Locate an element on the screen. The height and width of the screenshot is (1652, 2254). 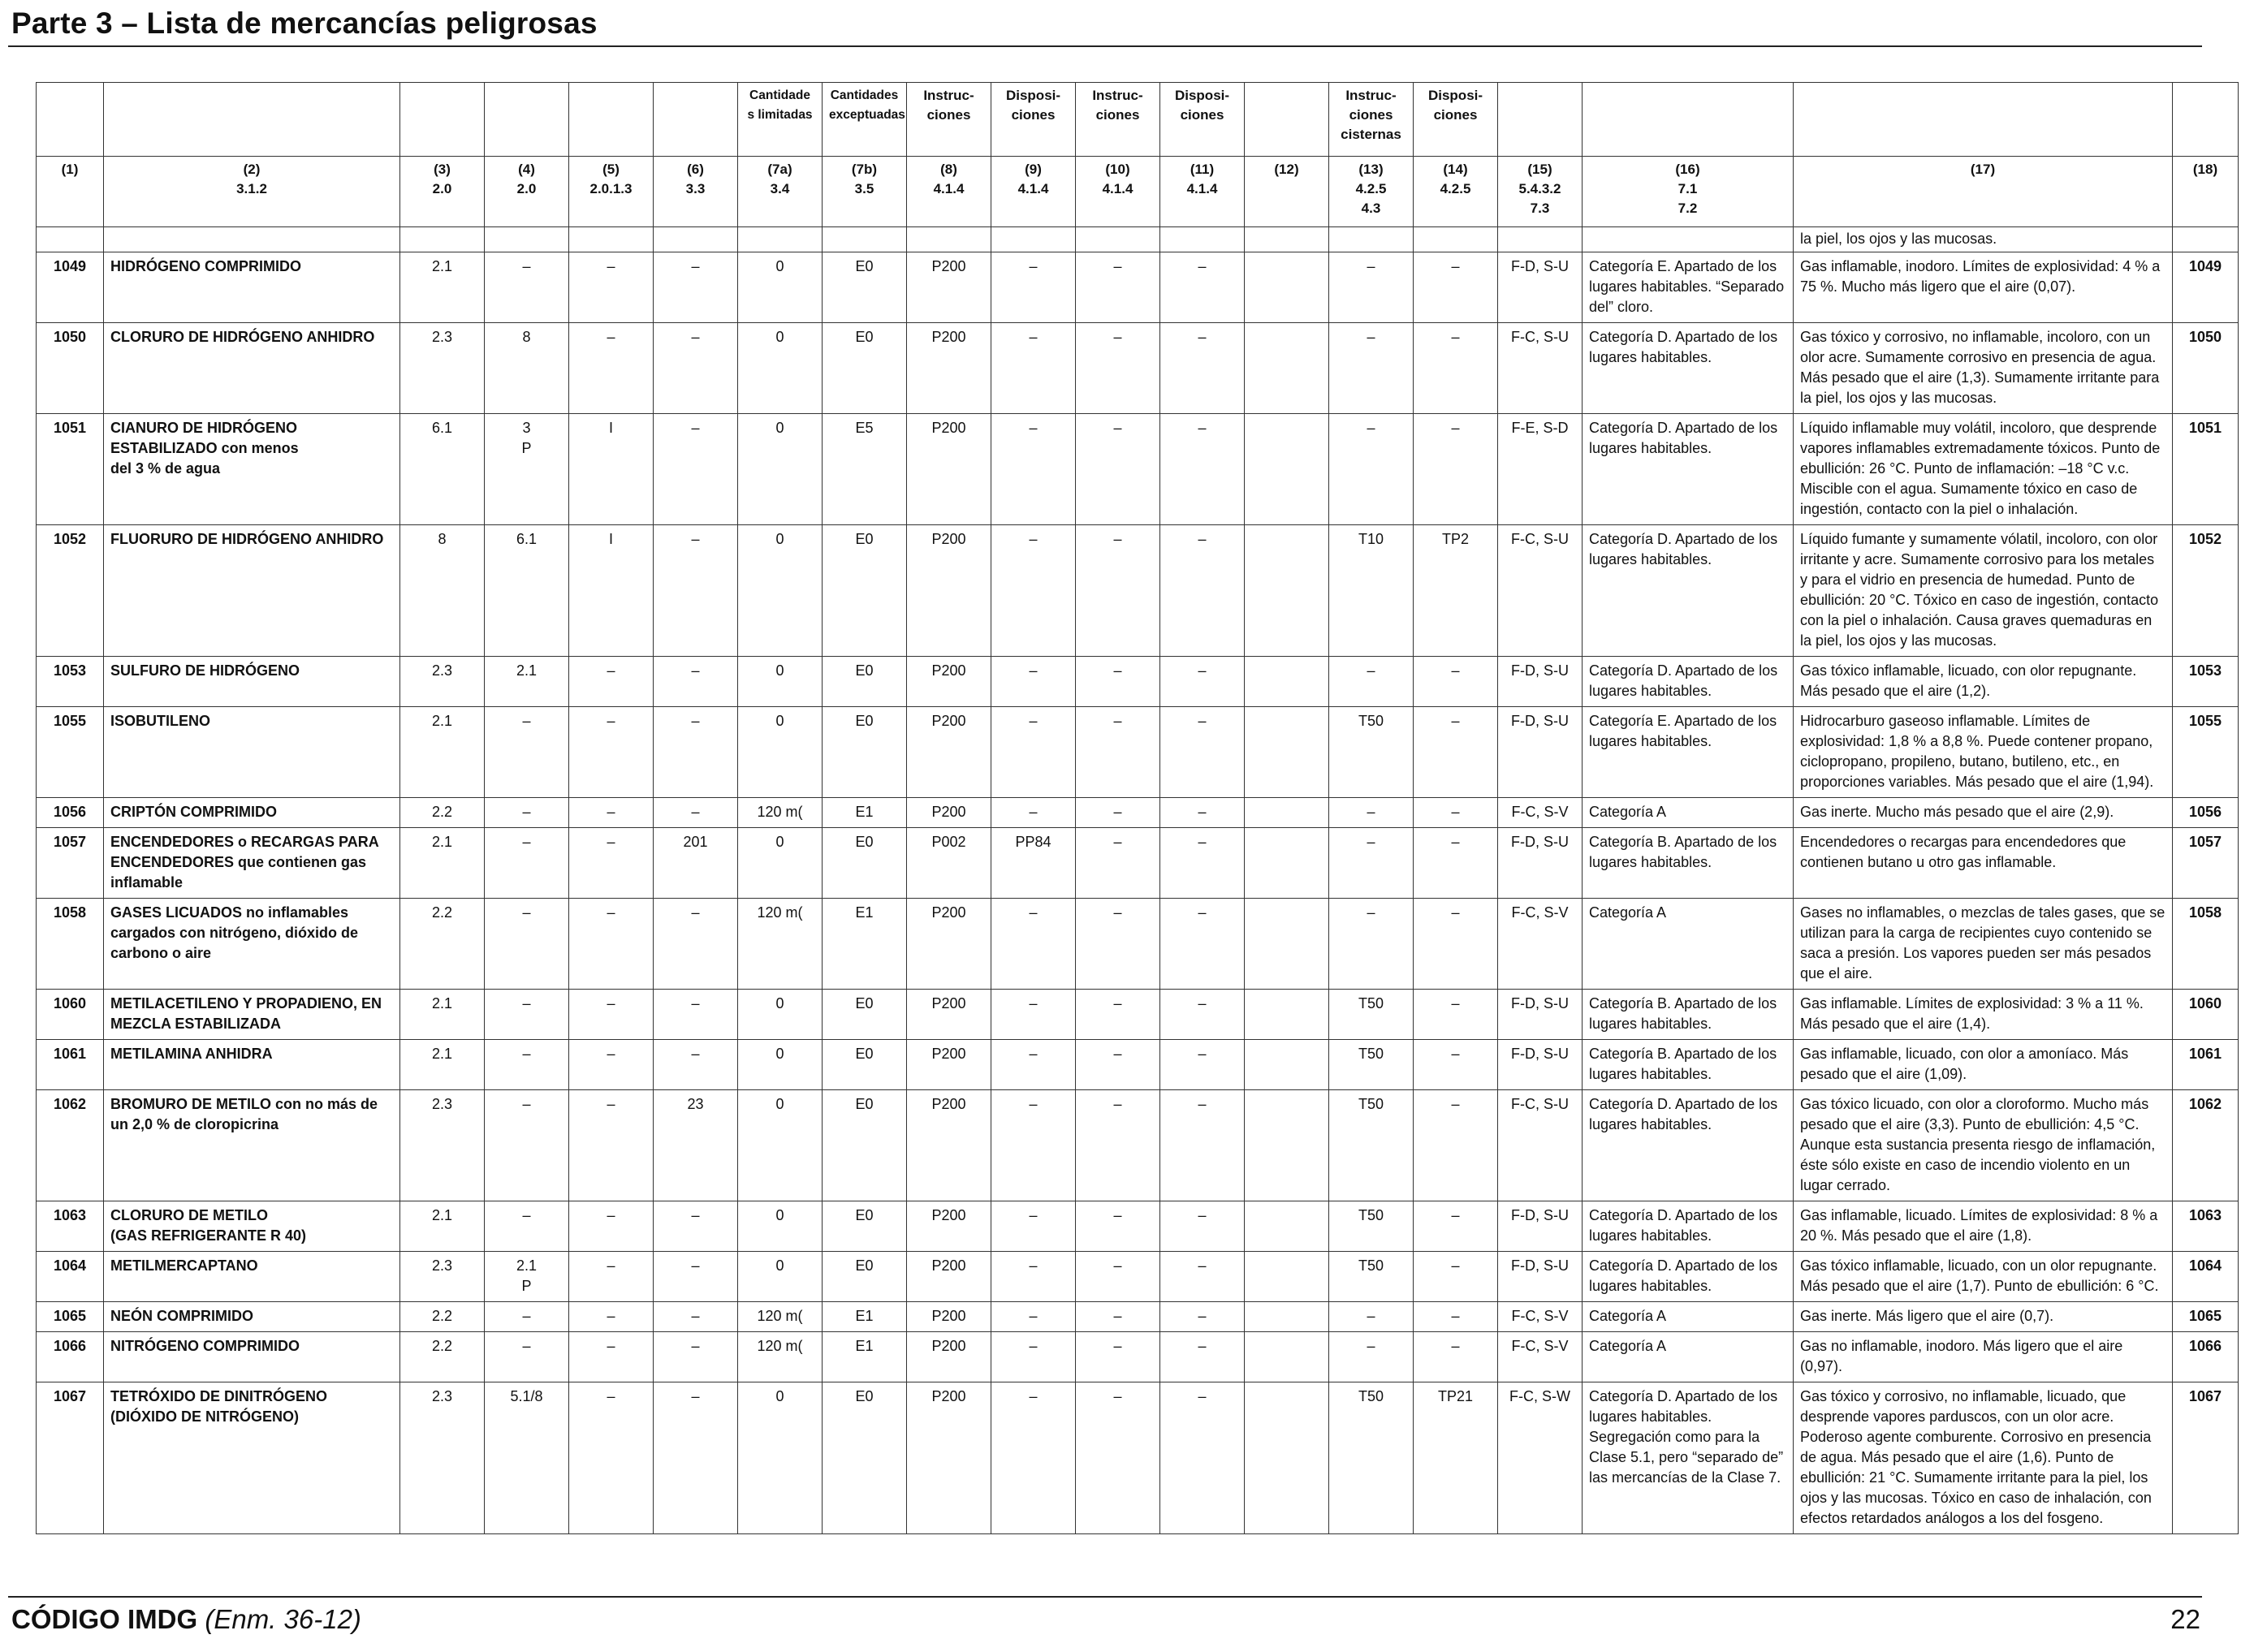
class-cell: 2.2 is located at coordinates (442, 1316).